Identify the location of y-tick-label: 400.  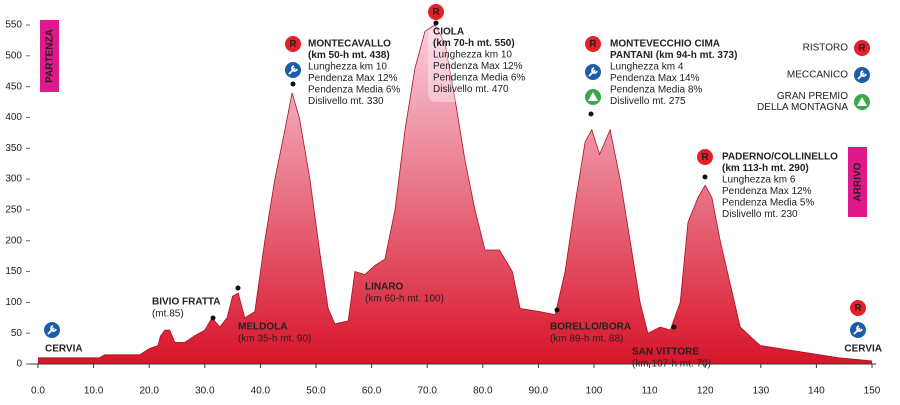
(13, 117).